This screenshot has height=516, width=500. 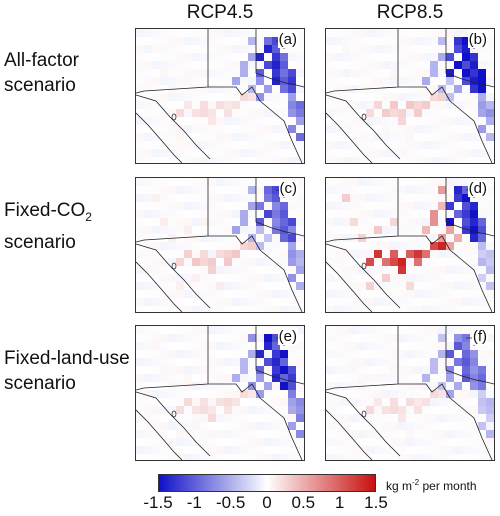 I want to click on colorbar, so click(x=267, y=483).